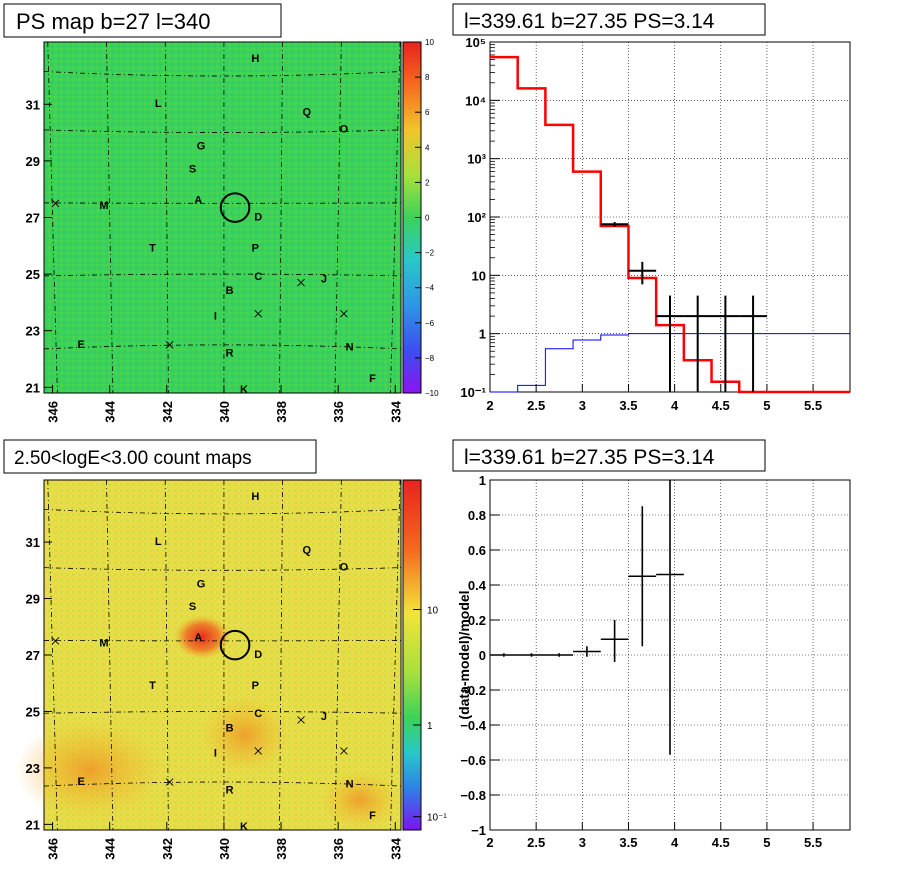  I want to click on l-axis-tick-label: 344, so click(110, 848).